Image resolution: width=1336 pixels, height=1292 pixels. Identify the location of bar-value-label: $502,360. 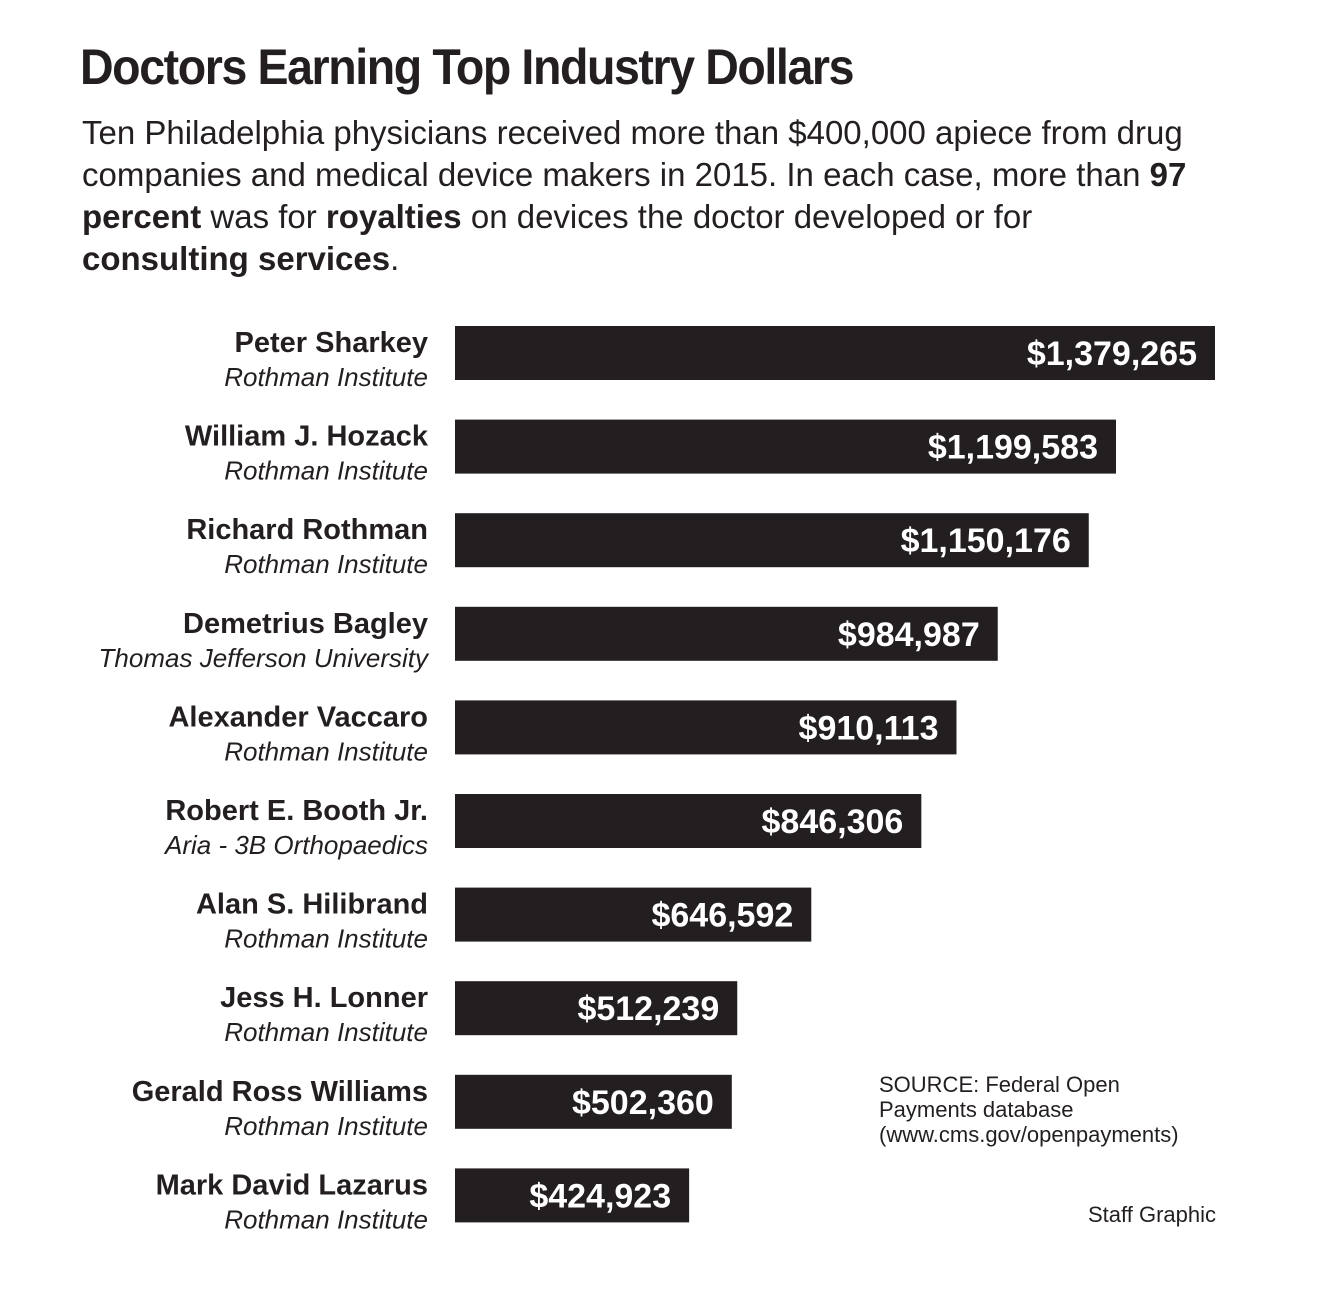
(643, 1103).